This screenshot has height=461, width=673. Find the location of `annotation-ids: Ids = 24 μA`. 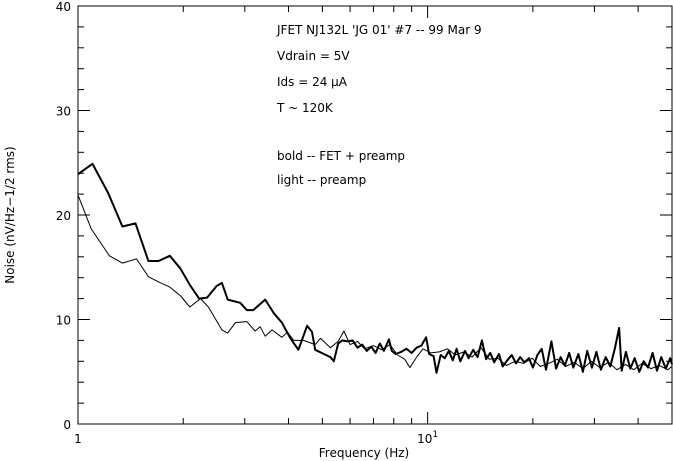

annotation-ids: Ids = 24 μA is located at coordinates (312, 82).